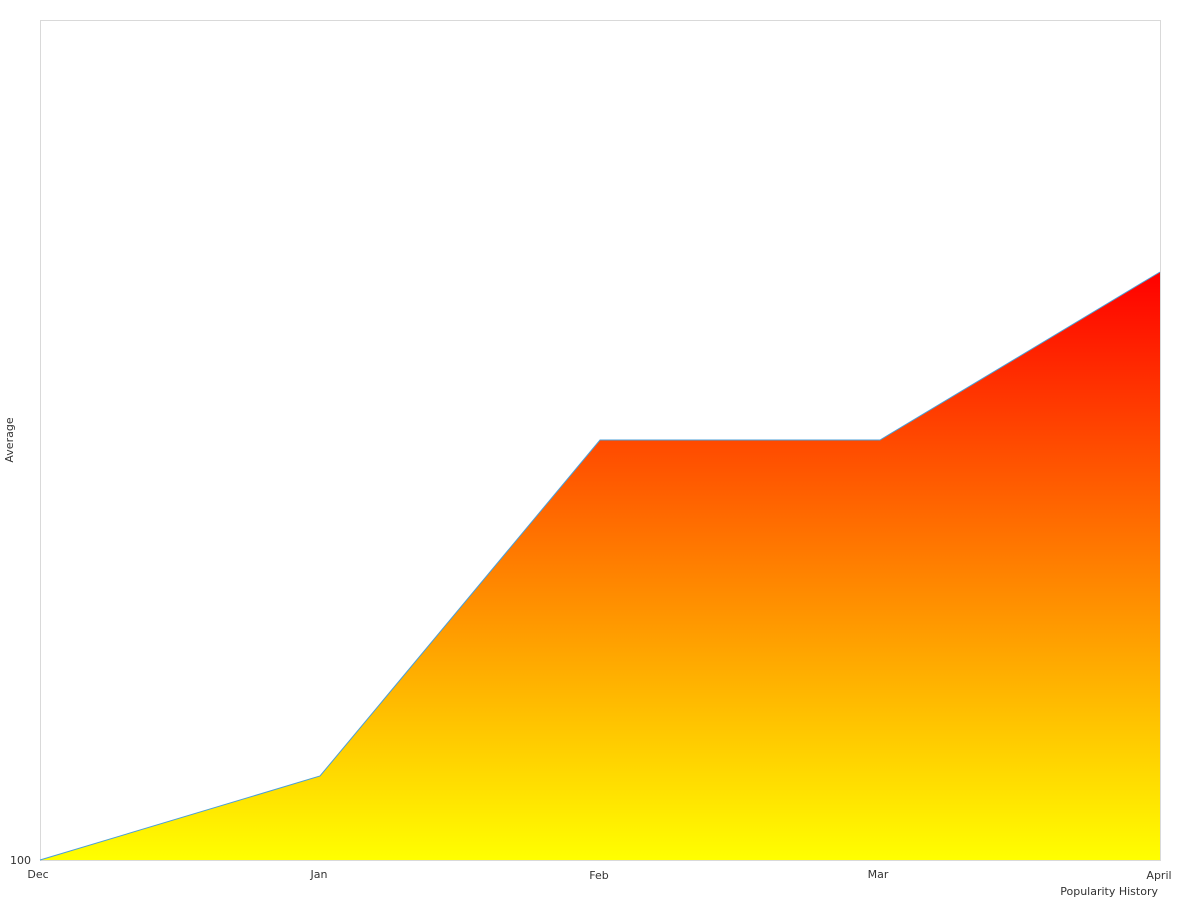 The image size is (1200, 900). Describe the element at coordinates (20, 860) in the screenshot. I see `y-tick-label-100: 100` at that location.